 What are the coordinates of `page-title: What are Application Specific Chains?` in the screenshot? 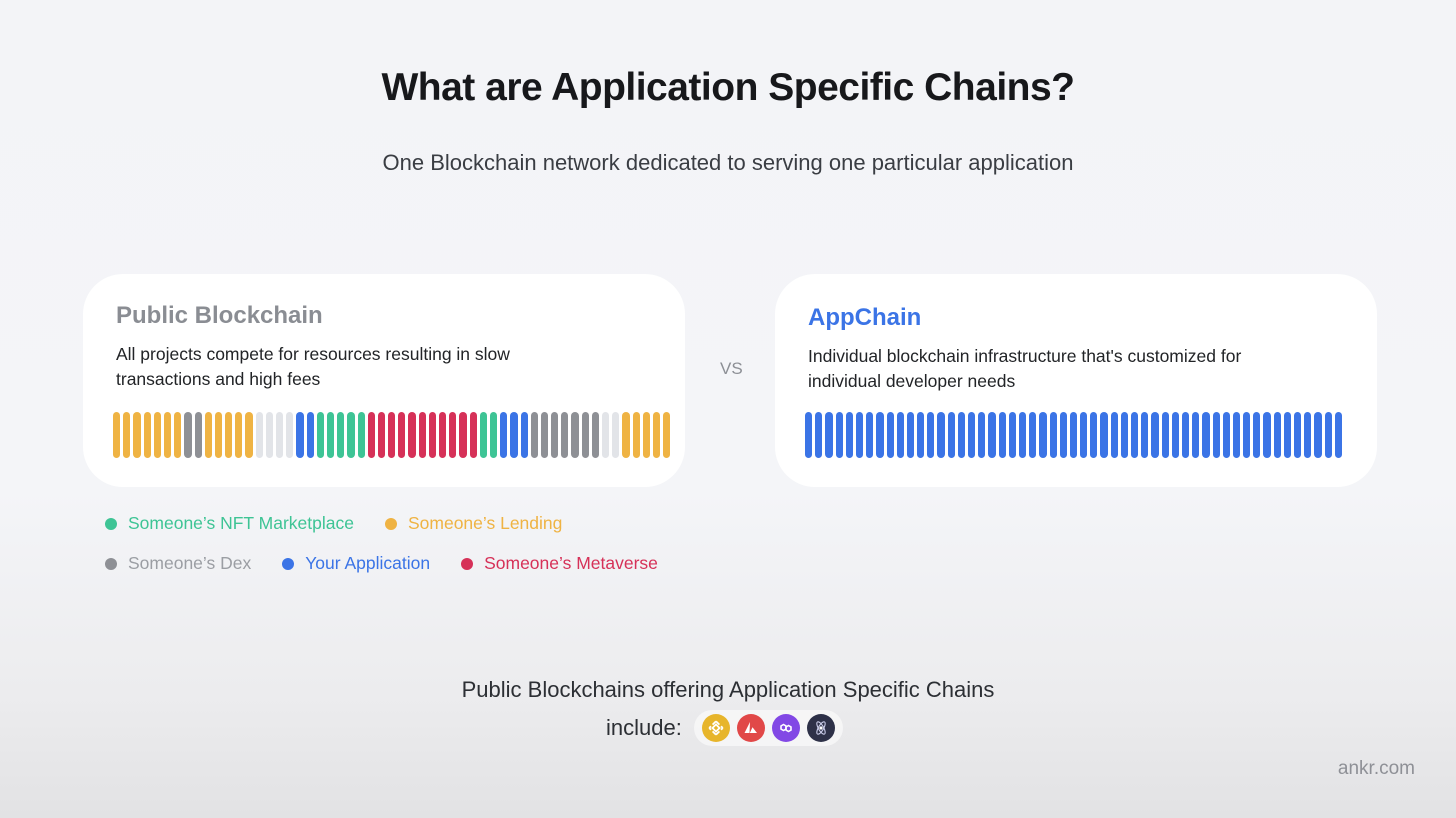 It's located at (728, 87).